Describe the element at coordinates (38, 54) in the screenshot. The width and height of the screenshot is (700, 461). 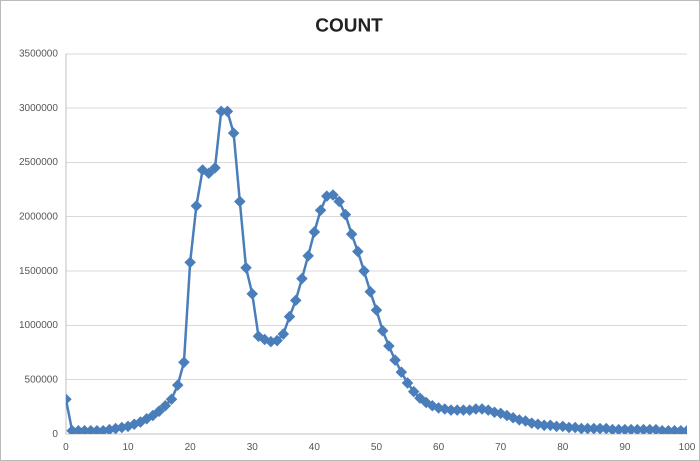
I see `y-tick-label: 3500000` at that location.